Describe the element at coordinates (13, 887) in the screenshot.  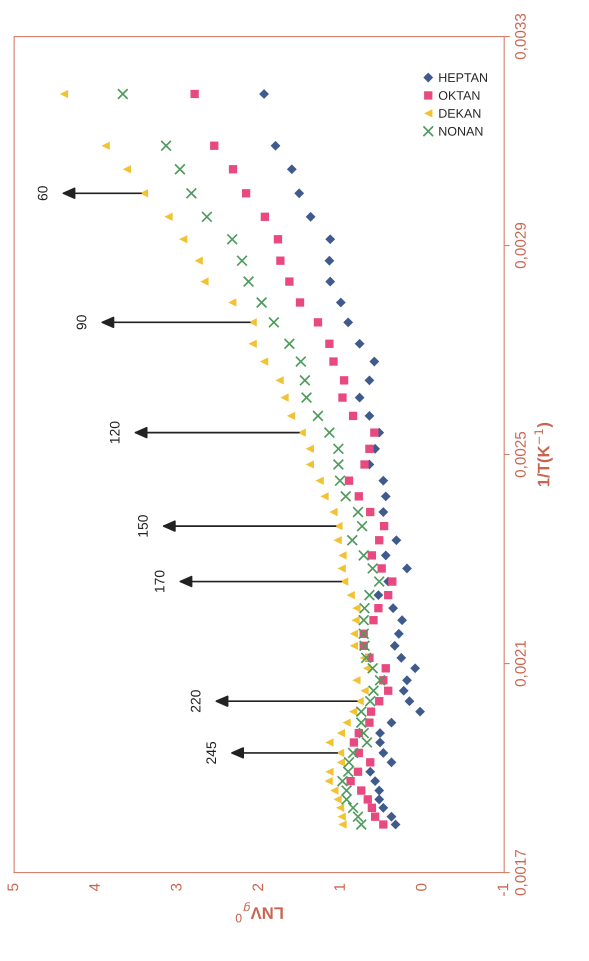
I see `x-tick-label: 5` at that location.